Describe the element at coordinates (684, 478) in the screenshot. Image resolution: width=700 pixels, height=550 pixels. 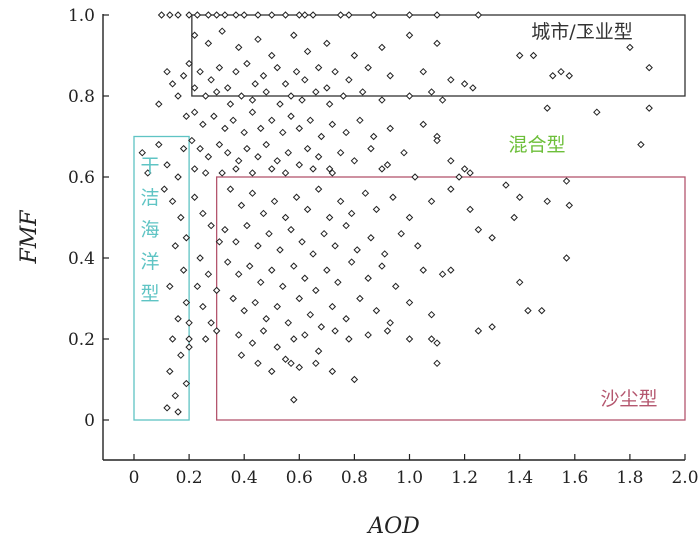
I see `x-tick-label: 2.0` at that location.